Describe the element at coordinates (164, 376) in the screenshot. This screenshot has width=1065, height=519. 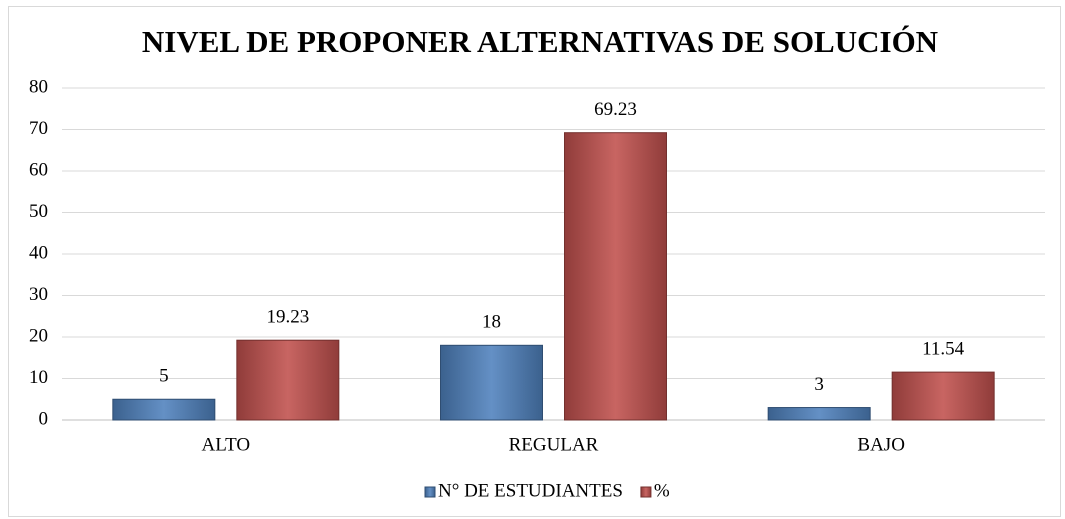
I see `data-label: 5` at that location.